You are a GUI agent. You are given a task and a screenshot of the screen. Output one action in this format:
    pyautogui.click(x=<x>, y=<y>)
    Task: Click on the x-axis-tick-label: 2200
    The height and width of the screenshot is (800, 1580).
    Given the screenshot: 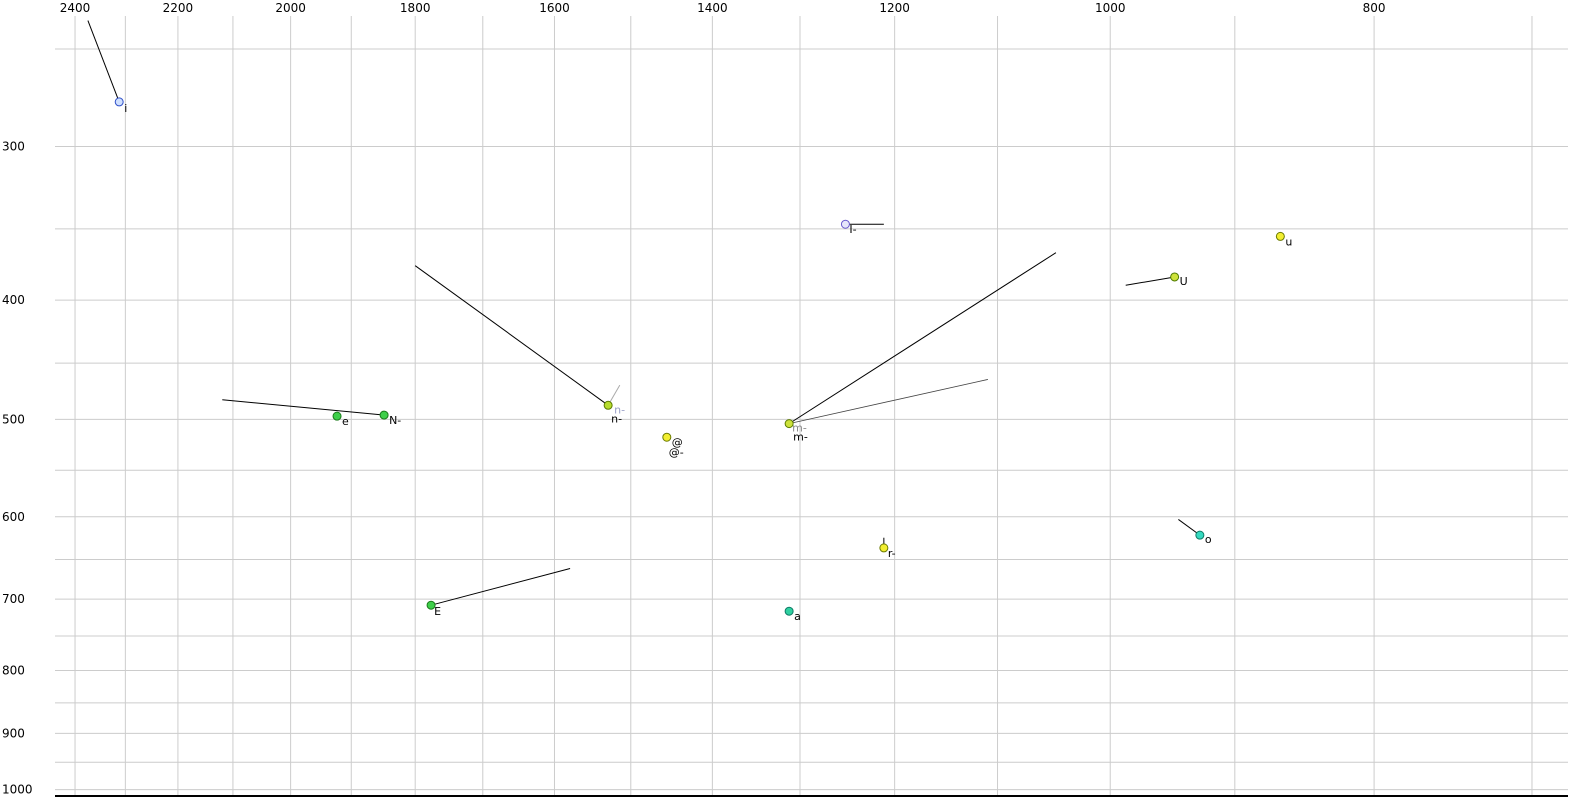 What is the action you would take?
    pyautogui.click(x=178, y=8)
    